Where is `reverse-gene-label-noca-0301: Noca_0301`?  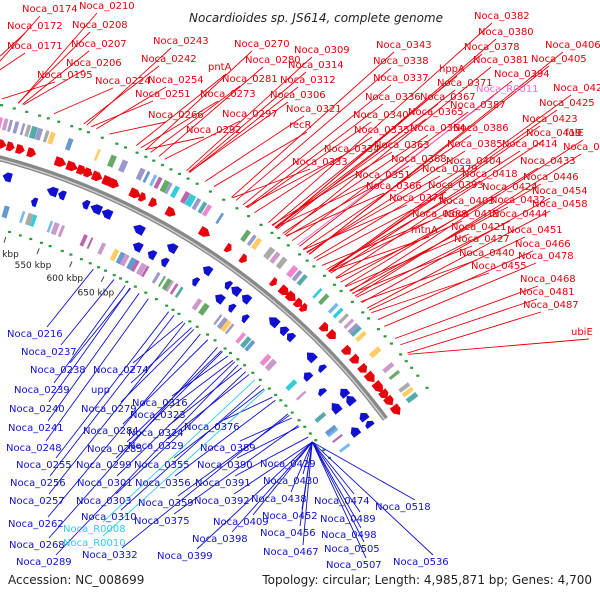
reverse-gene-label-noca-0301: Noca_0301 is located at coordinates (105, 483).